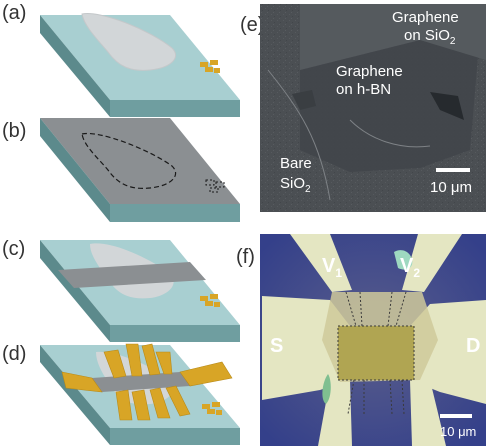 The height and width of the screenshot is (448, 490). What do you see at coordinates (473, 346) in the screenshot?
I see `optical-label-drain: D` at bounding box center [473, 346].